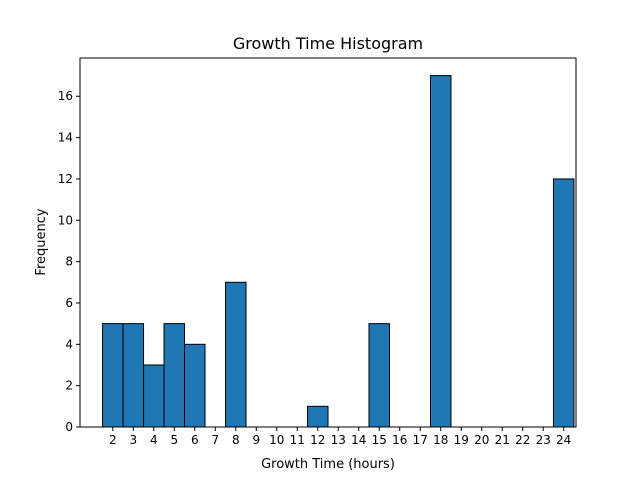 Image resolution: width=640 pixels, height=480 pixels. I want to click on y-tick-label: 6, so click(69, 303).